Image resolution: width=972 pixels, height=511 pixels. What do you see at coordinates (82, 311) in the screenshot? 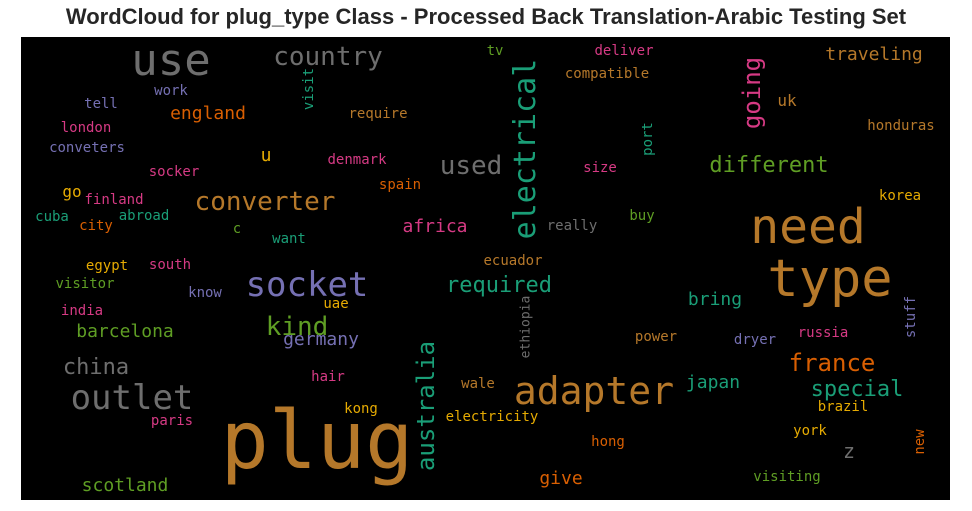
I see `word-india: india` at bounding box center [82, 311].